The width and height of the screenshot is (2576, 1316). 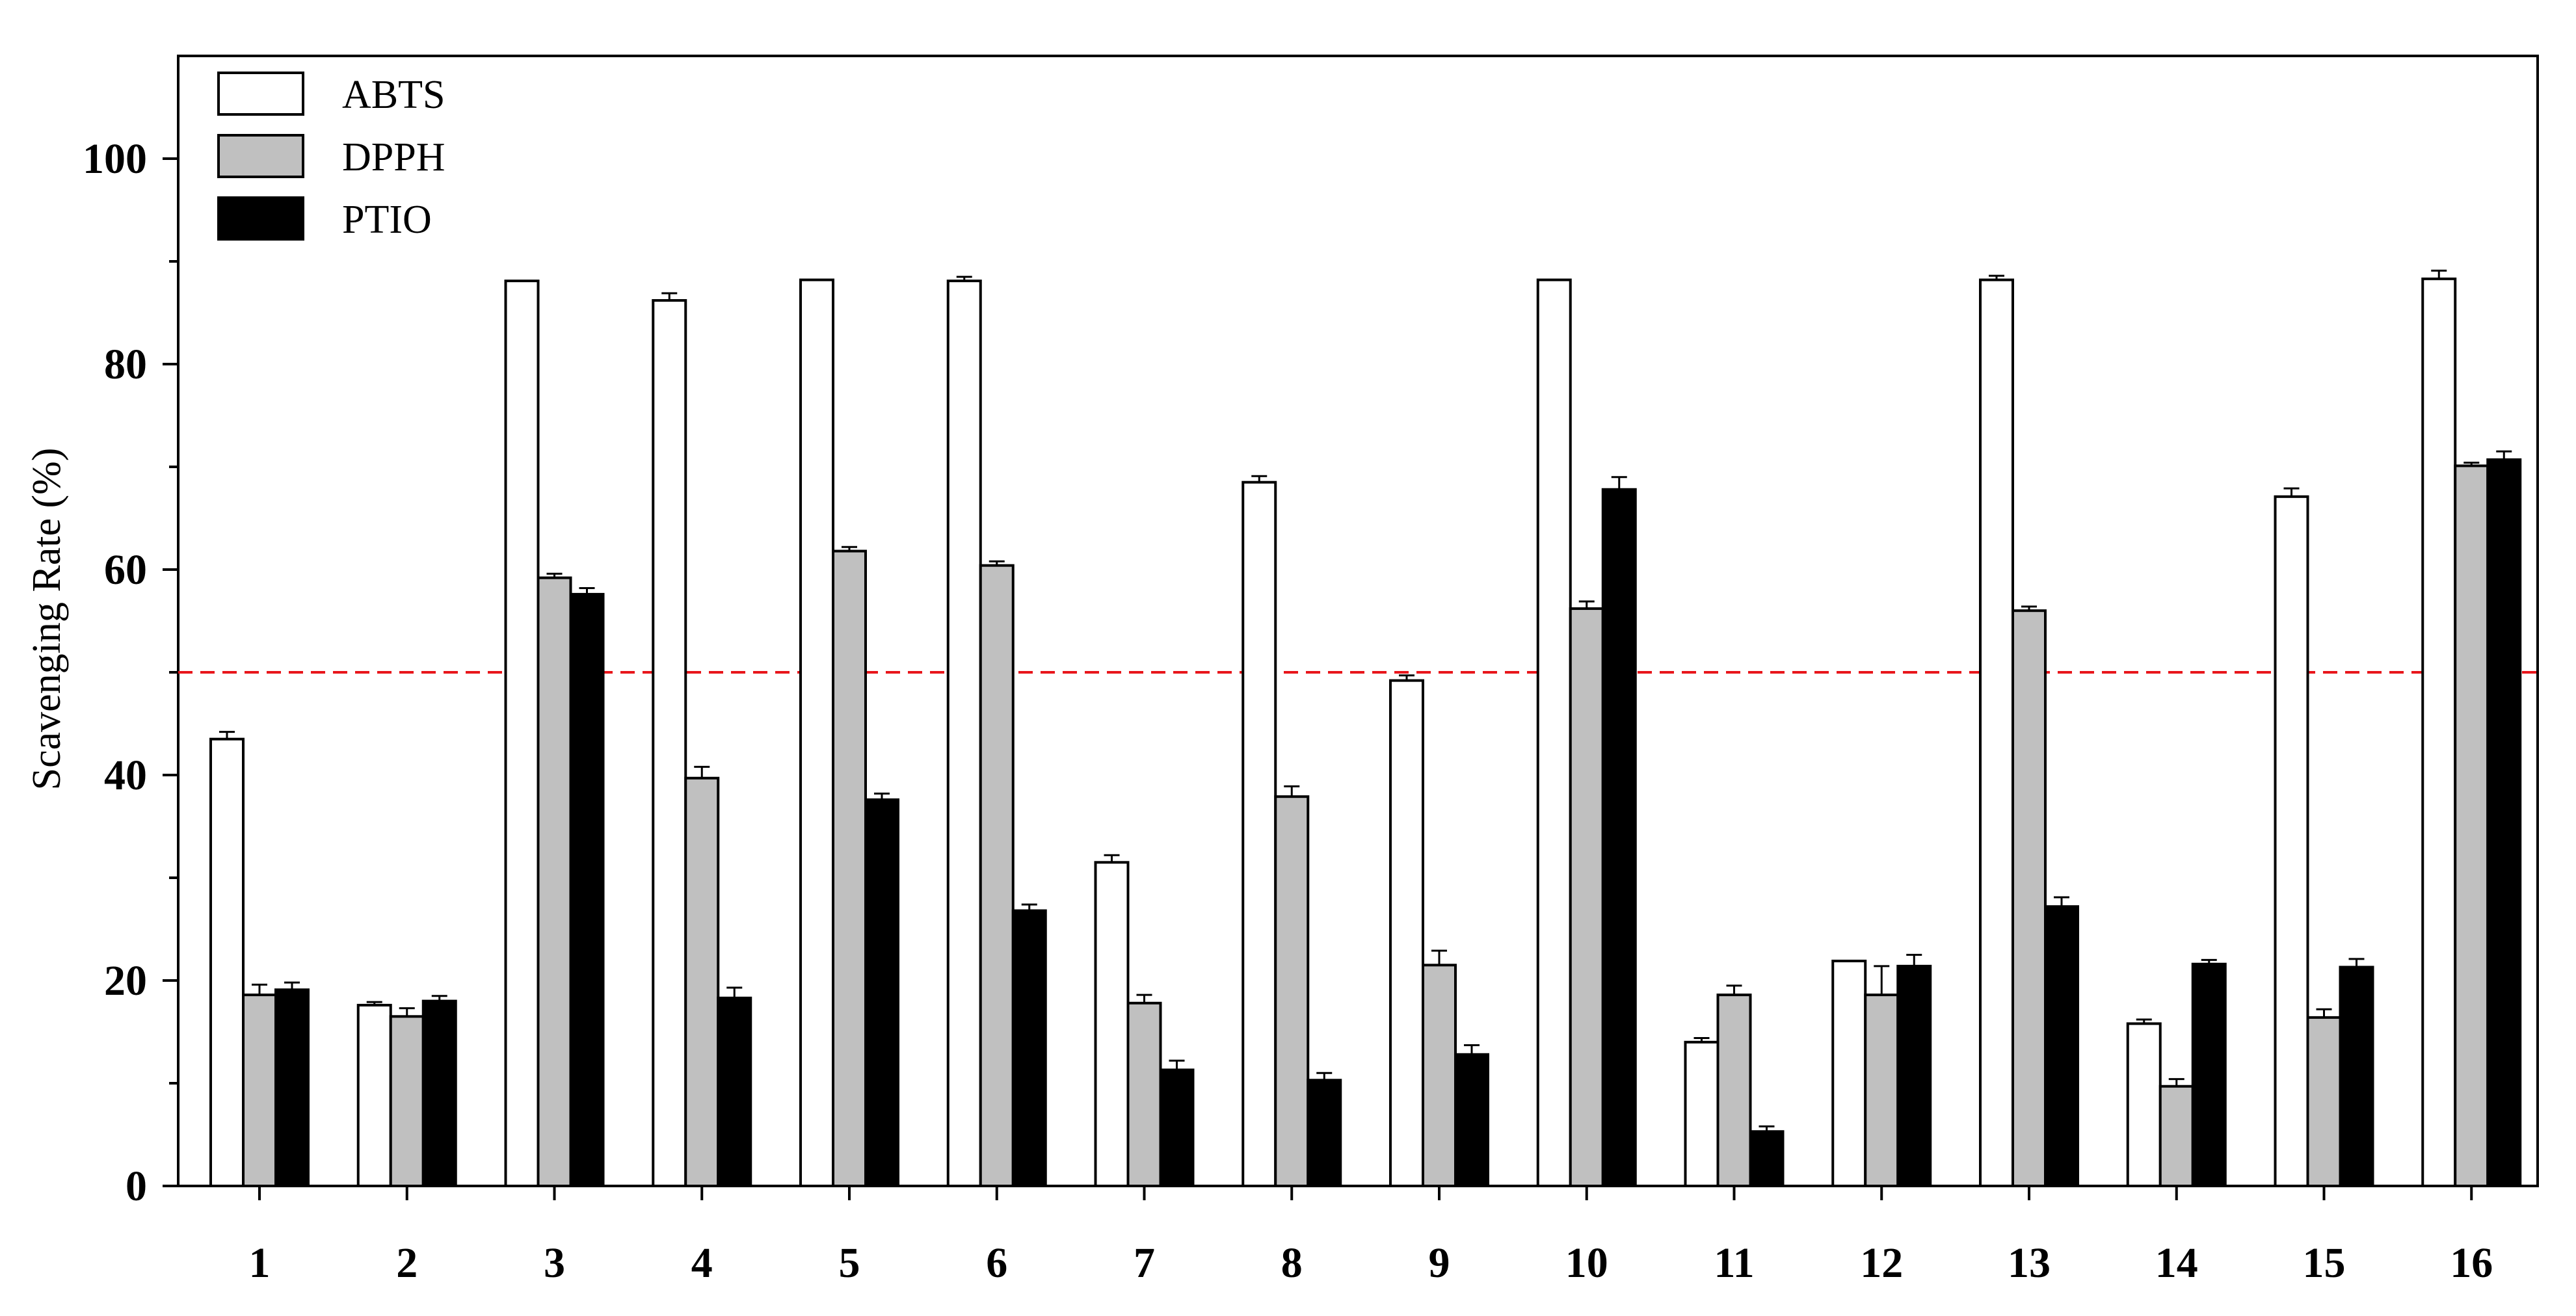 What do you see at coordinates (394, 95) in the screenshot?
I see `legend-label-abts: ABTS` at bounding box center [394, 95].